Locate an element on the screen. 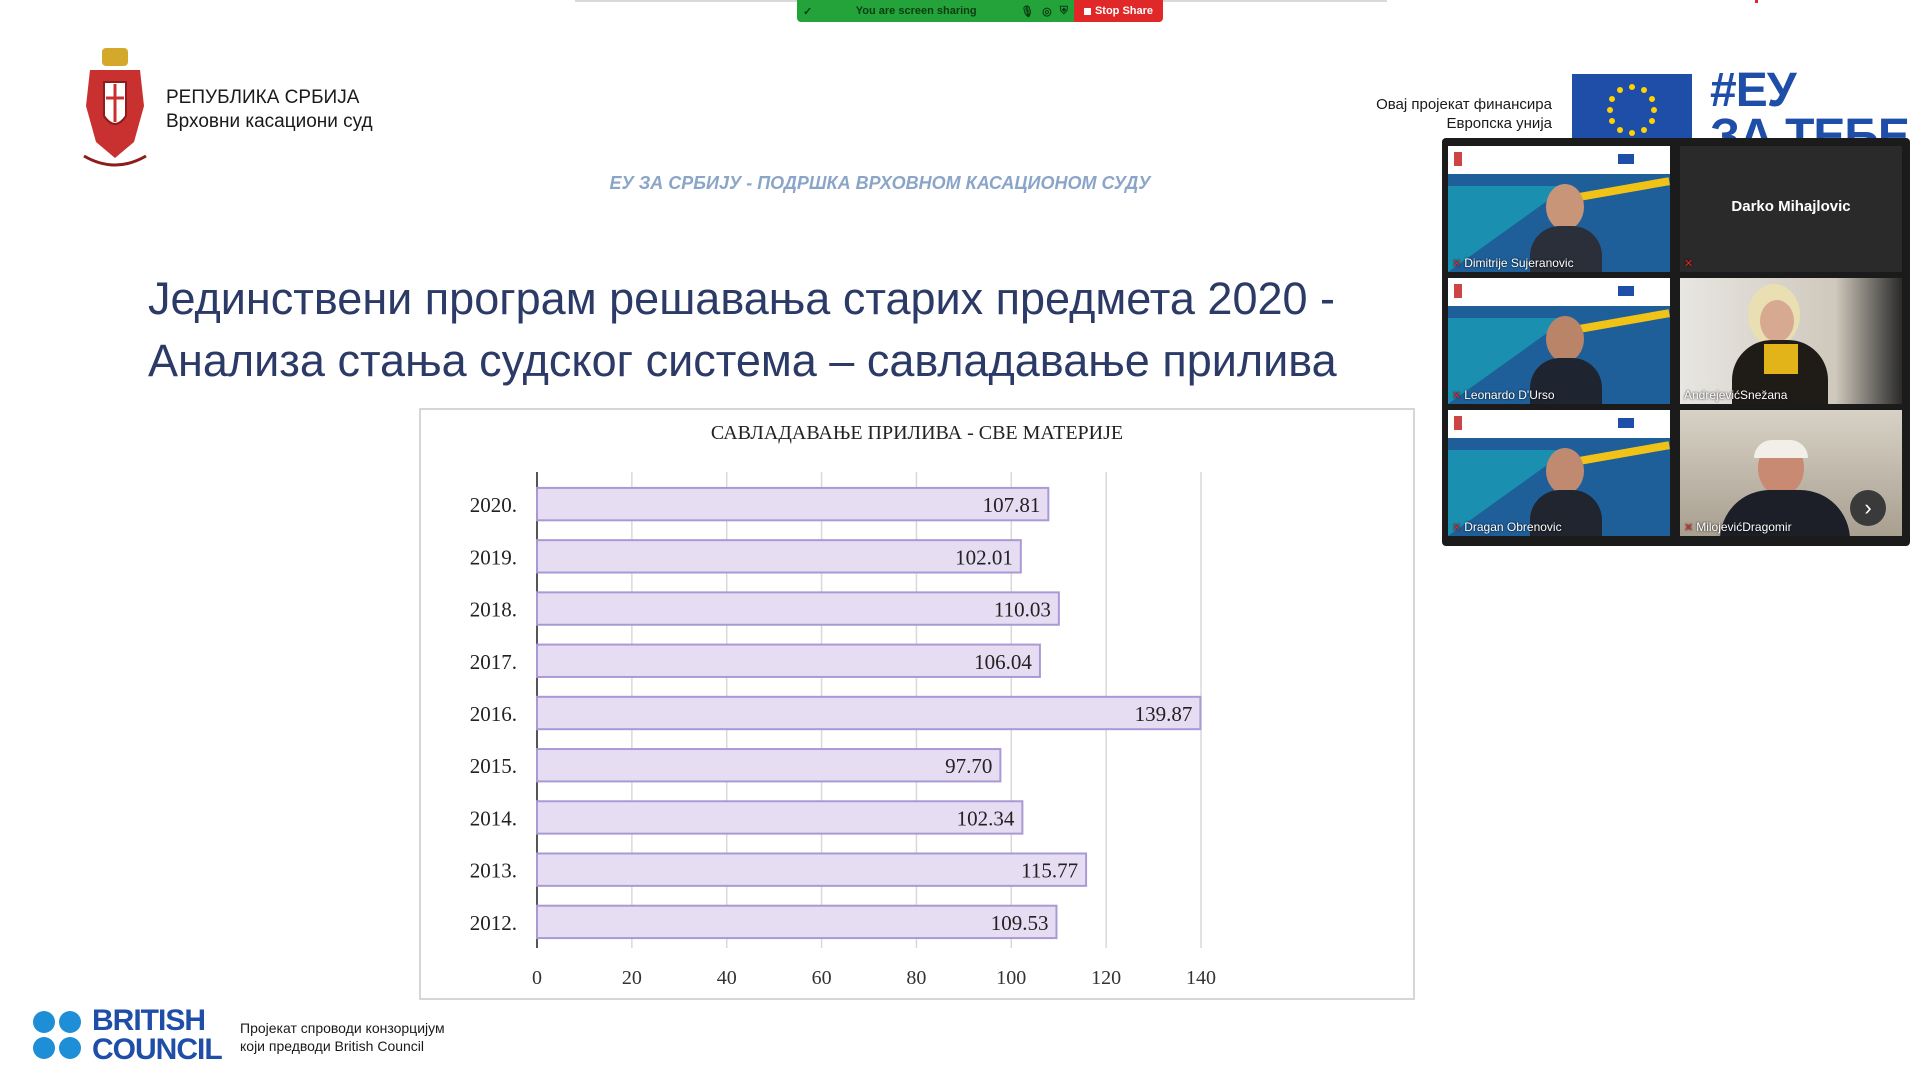  participant-name-tag: ✕ Dimitrije Sujeranovic is located at coordinates (1513, 263).